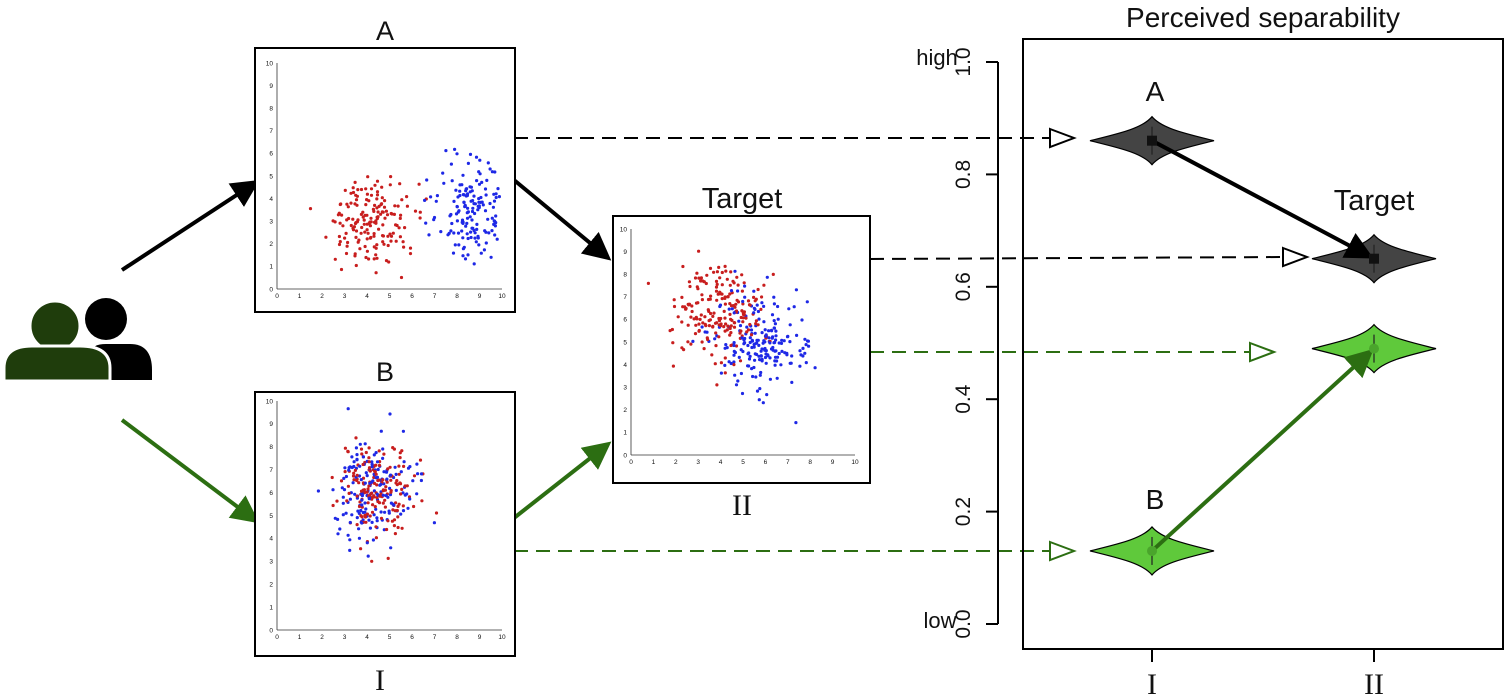 This screenshot has width=1507, height=698. I want to click on users-icon, so click(77, 340).